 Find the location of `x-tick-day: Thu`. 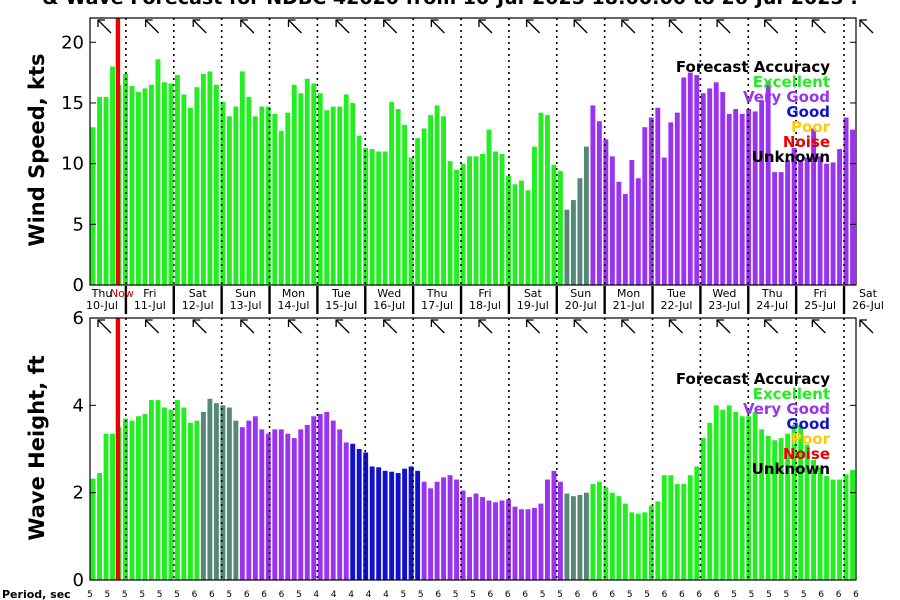

x-tick-day: Thu is located at coordinates (772, 293).